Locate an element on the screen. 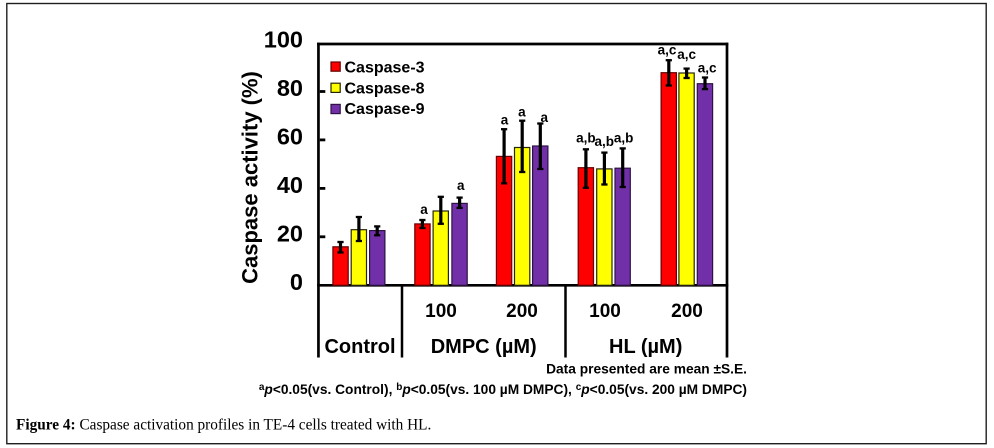 The height and width of the screenshot is (448, 994). svg-text: Caspase activity (%) is located at coordinates (250, 177).